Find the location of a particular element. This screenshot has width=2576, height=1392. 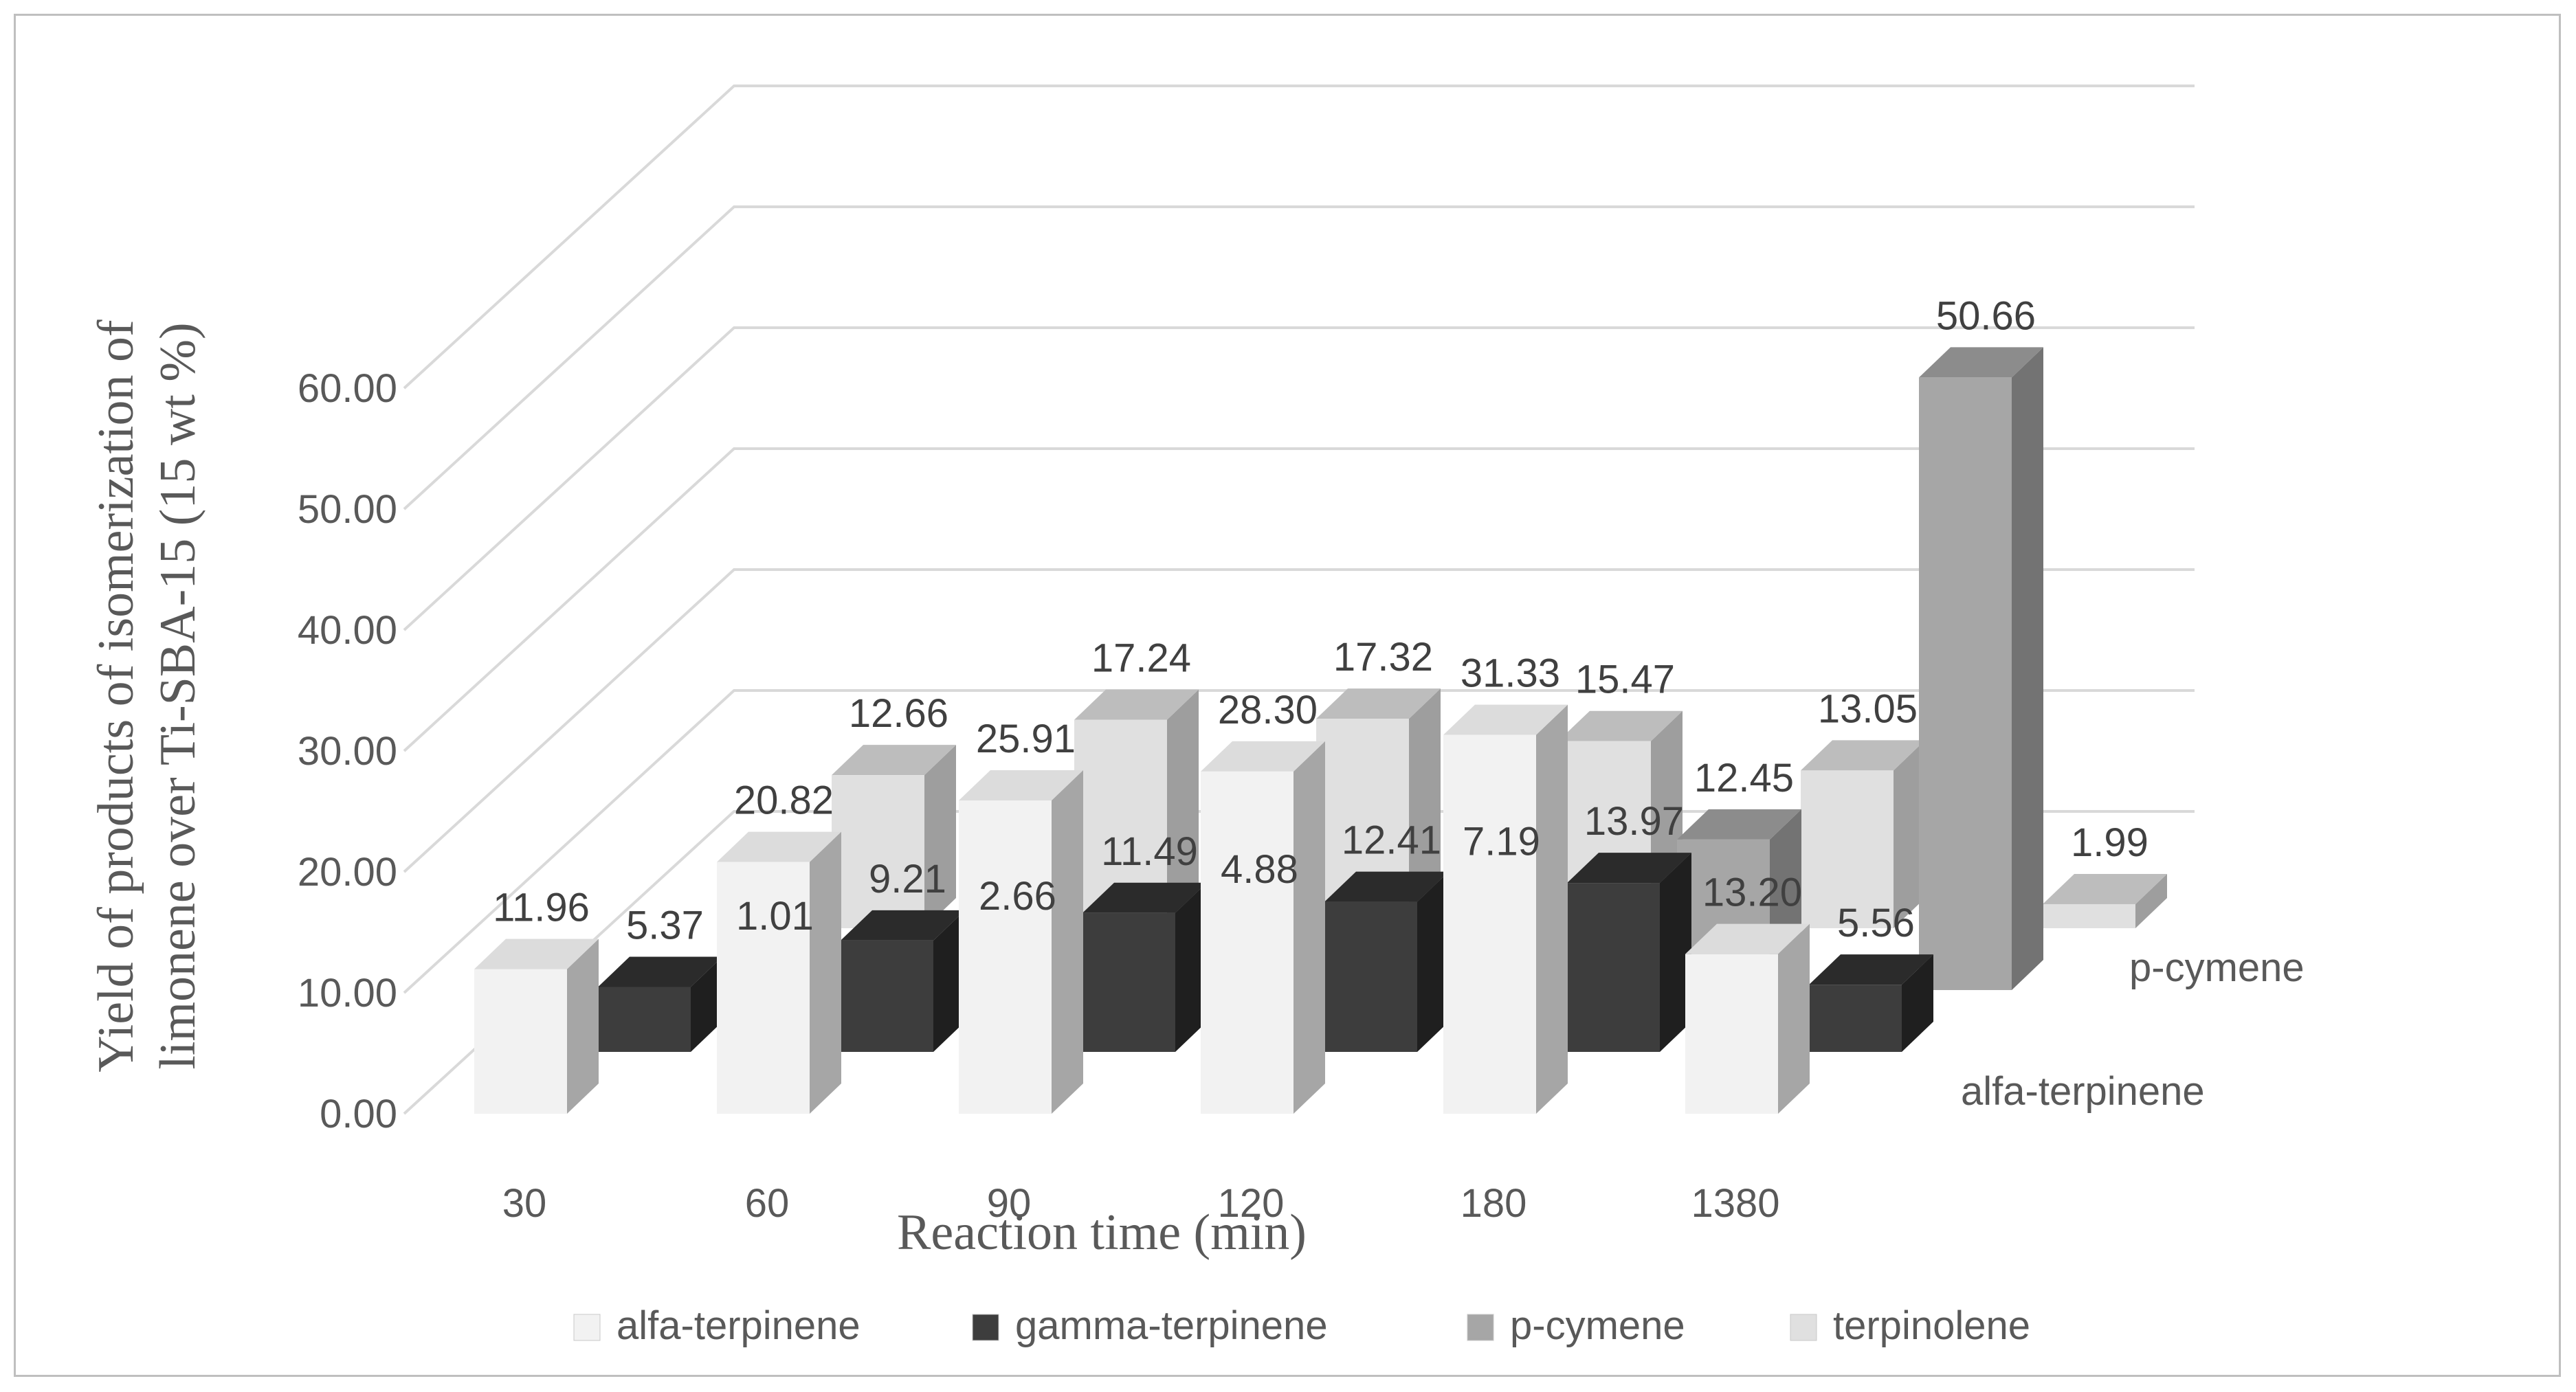

legend-label: p-cymene is located at coordinates (1597, 1325).